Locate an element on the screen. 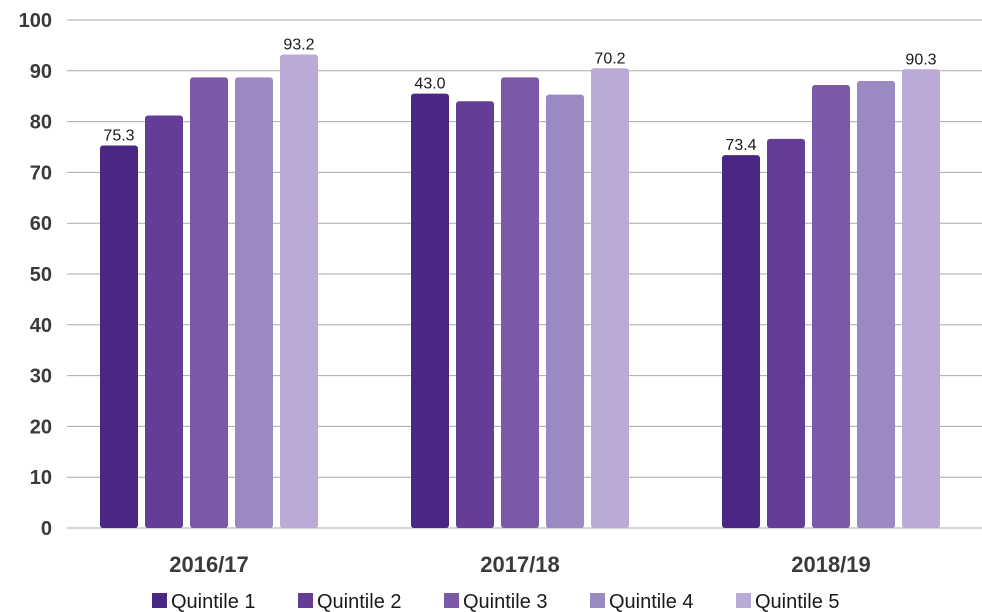  bar-2018/19-quintile-2 is located at coordinates (786, 333).